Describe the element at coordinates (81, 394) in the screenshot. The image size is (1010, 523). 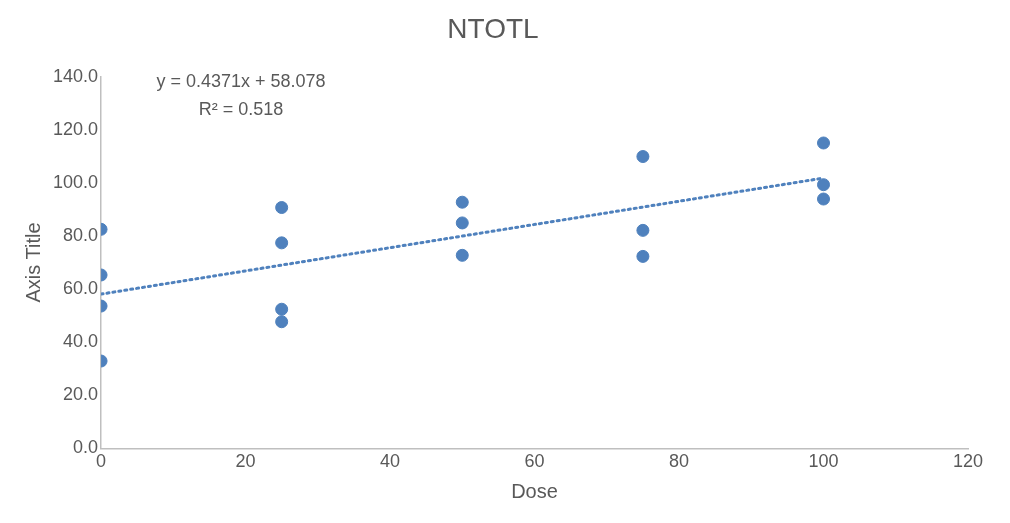
I see `y-tick-label: 20.0` at that location.